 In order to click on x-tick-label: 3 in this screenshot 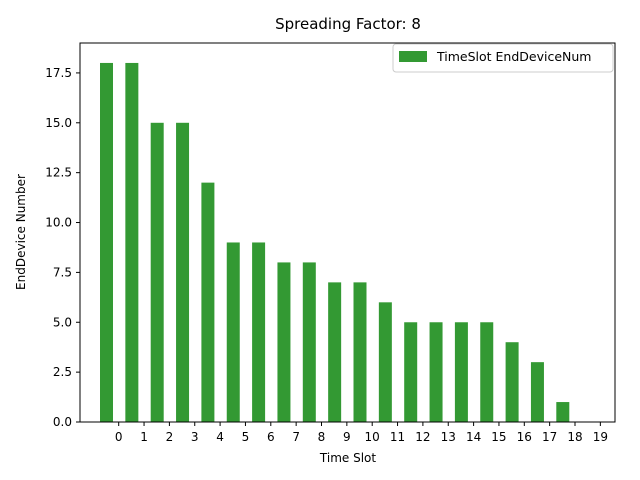, I will do `click(195, 437)`.